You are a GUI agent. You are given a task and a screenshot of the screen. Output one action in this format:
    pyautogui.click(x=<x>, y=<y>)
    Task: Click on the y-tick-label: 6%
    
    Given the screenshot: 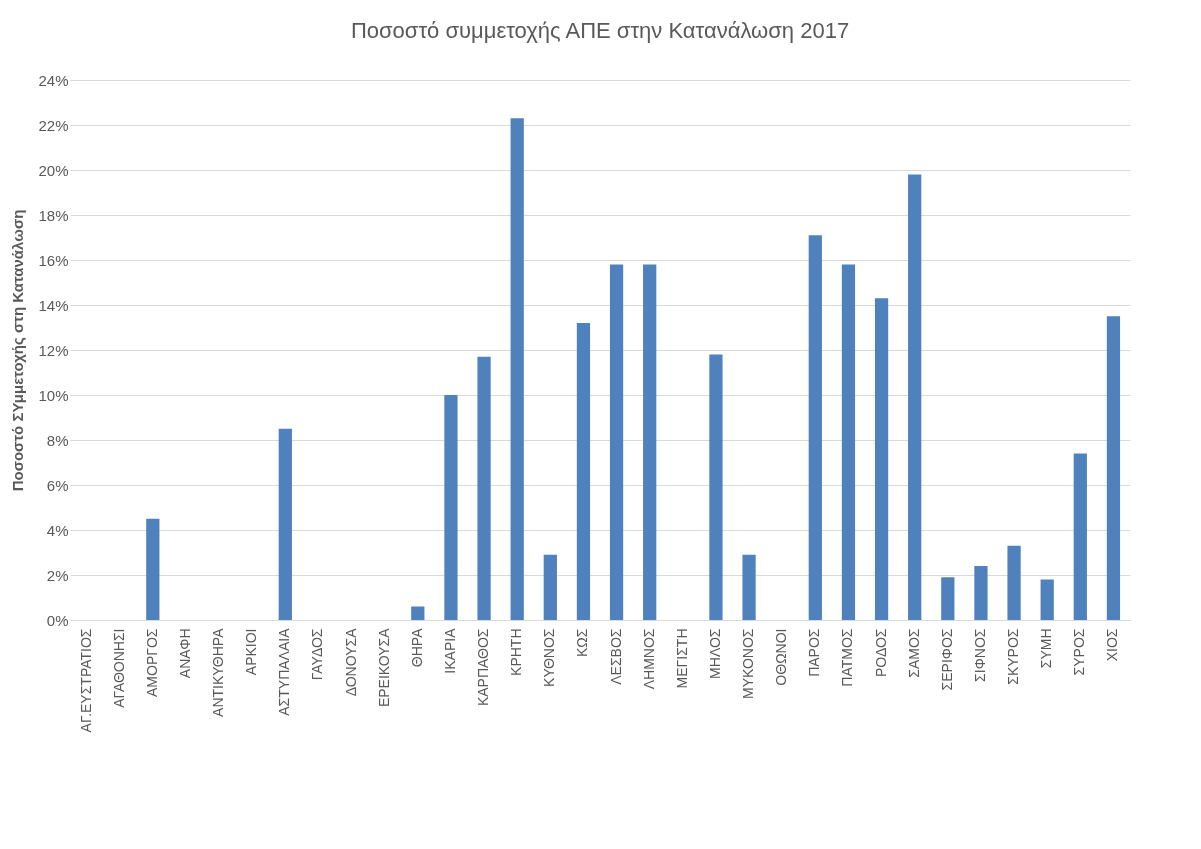 What is the action you would take?
    pyautogui.click(x=57, y=485)
    